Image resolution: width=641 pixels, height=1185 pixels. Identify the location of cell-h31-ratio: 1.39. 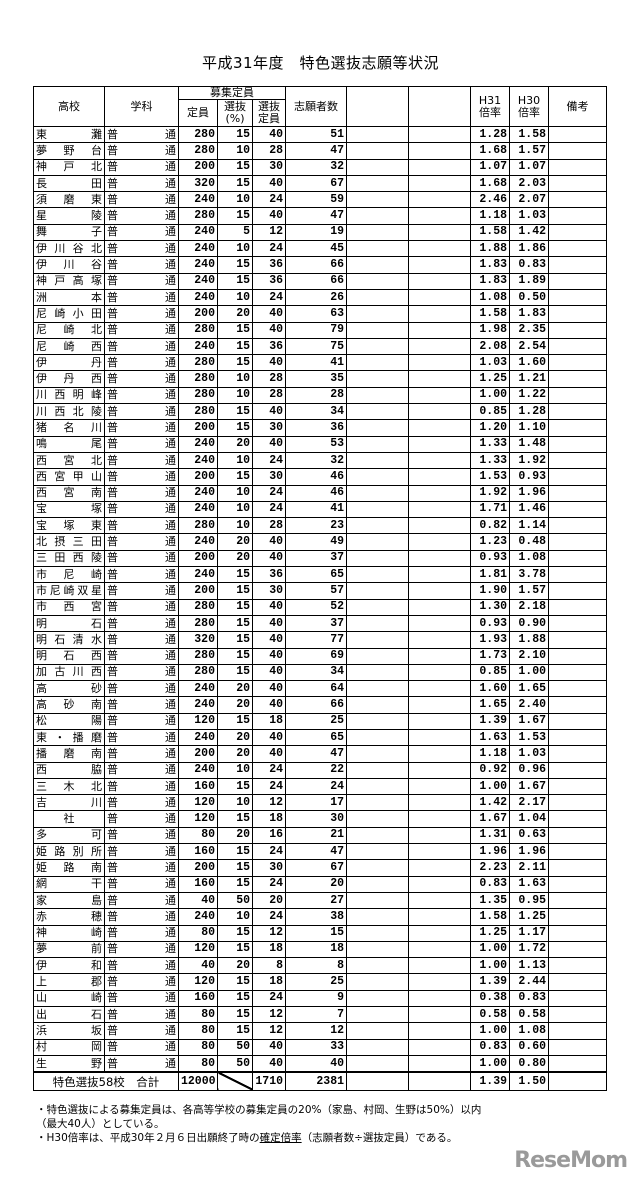
(490, 982).